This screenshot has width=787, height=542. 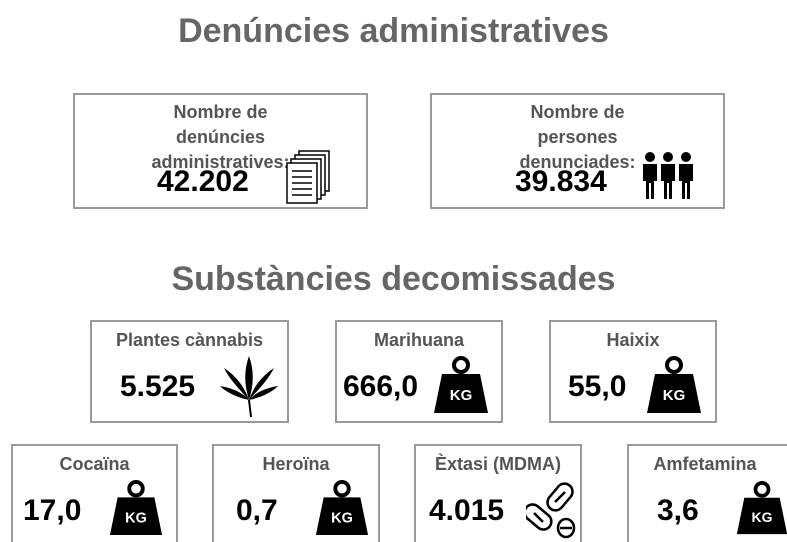 What do you see at coordinates (393, 279) in the screenshot?
I see `section-title: Substàncies decomissades` at bounding box center [393, 279].